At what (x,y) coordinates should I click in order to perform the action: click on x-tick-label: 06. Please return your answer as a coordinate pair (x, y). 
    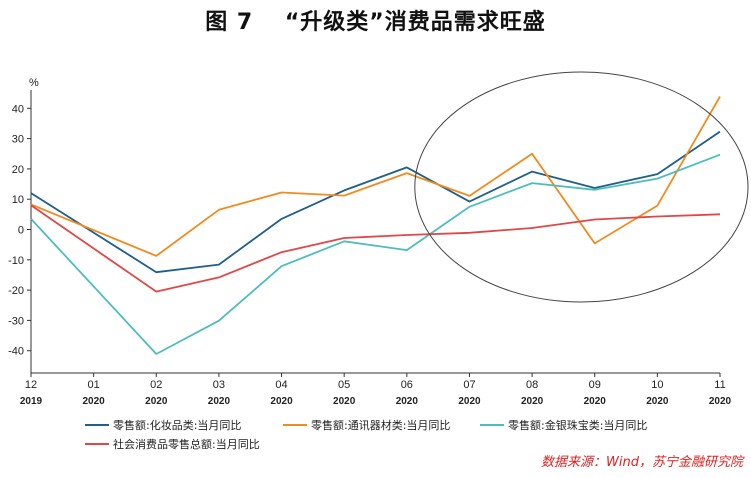
    Looking at the image, I should click on (407, 385).